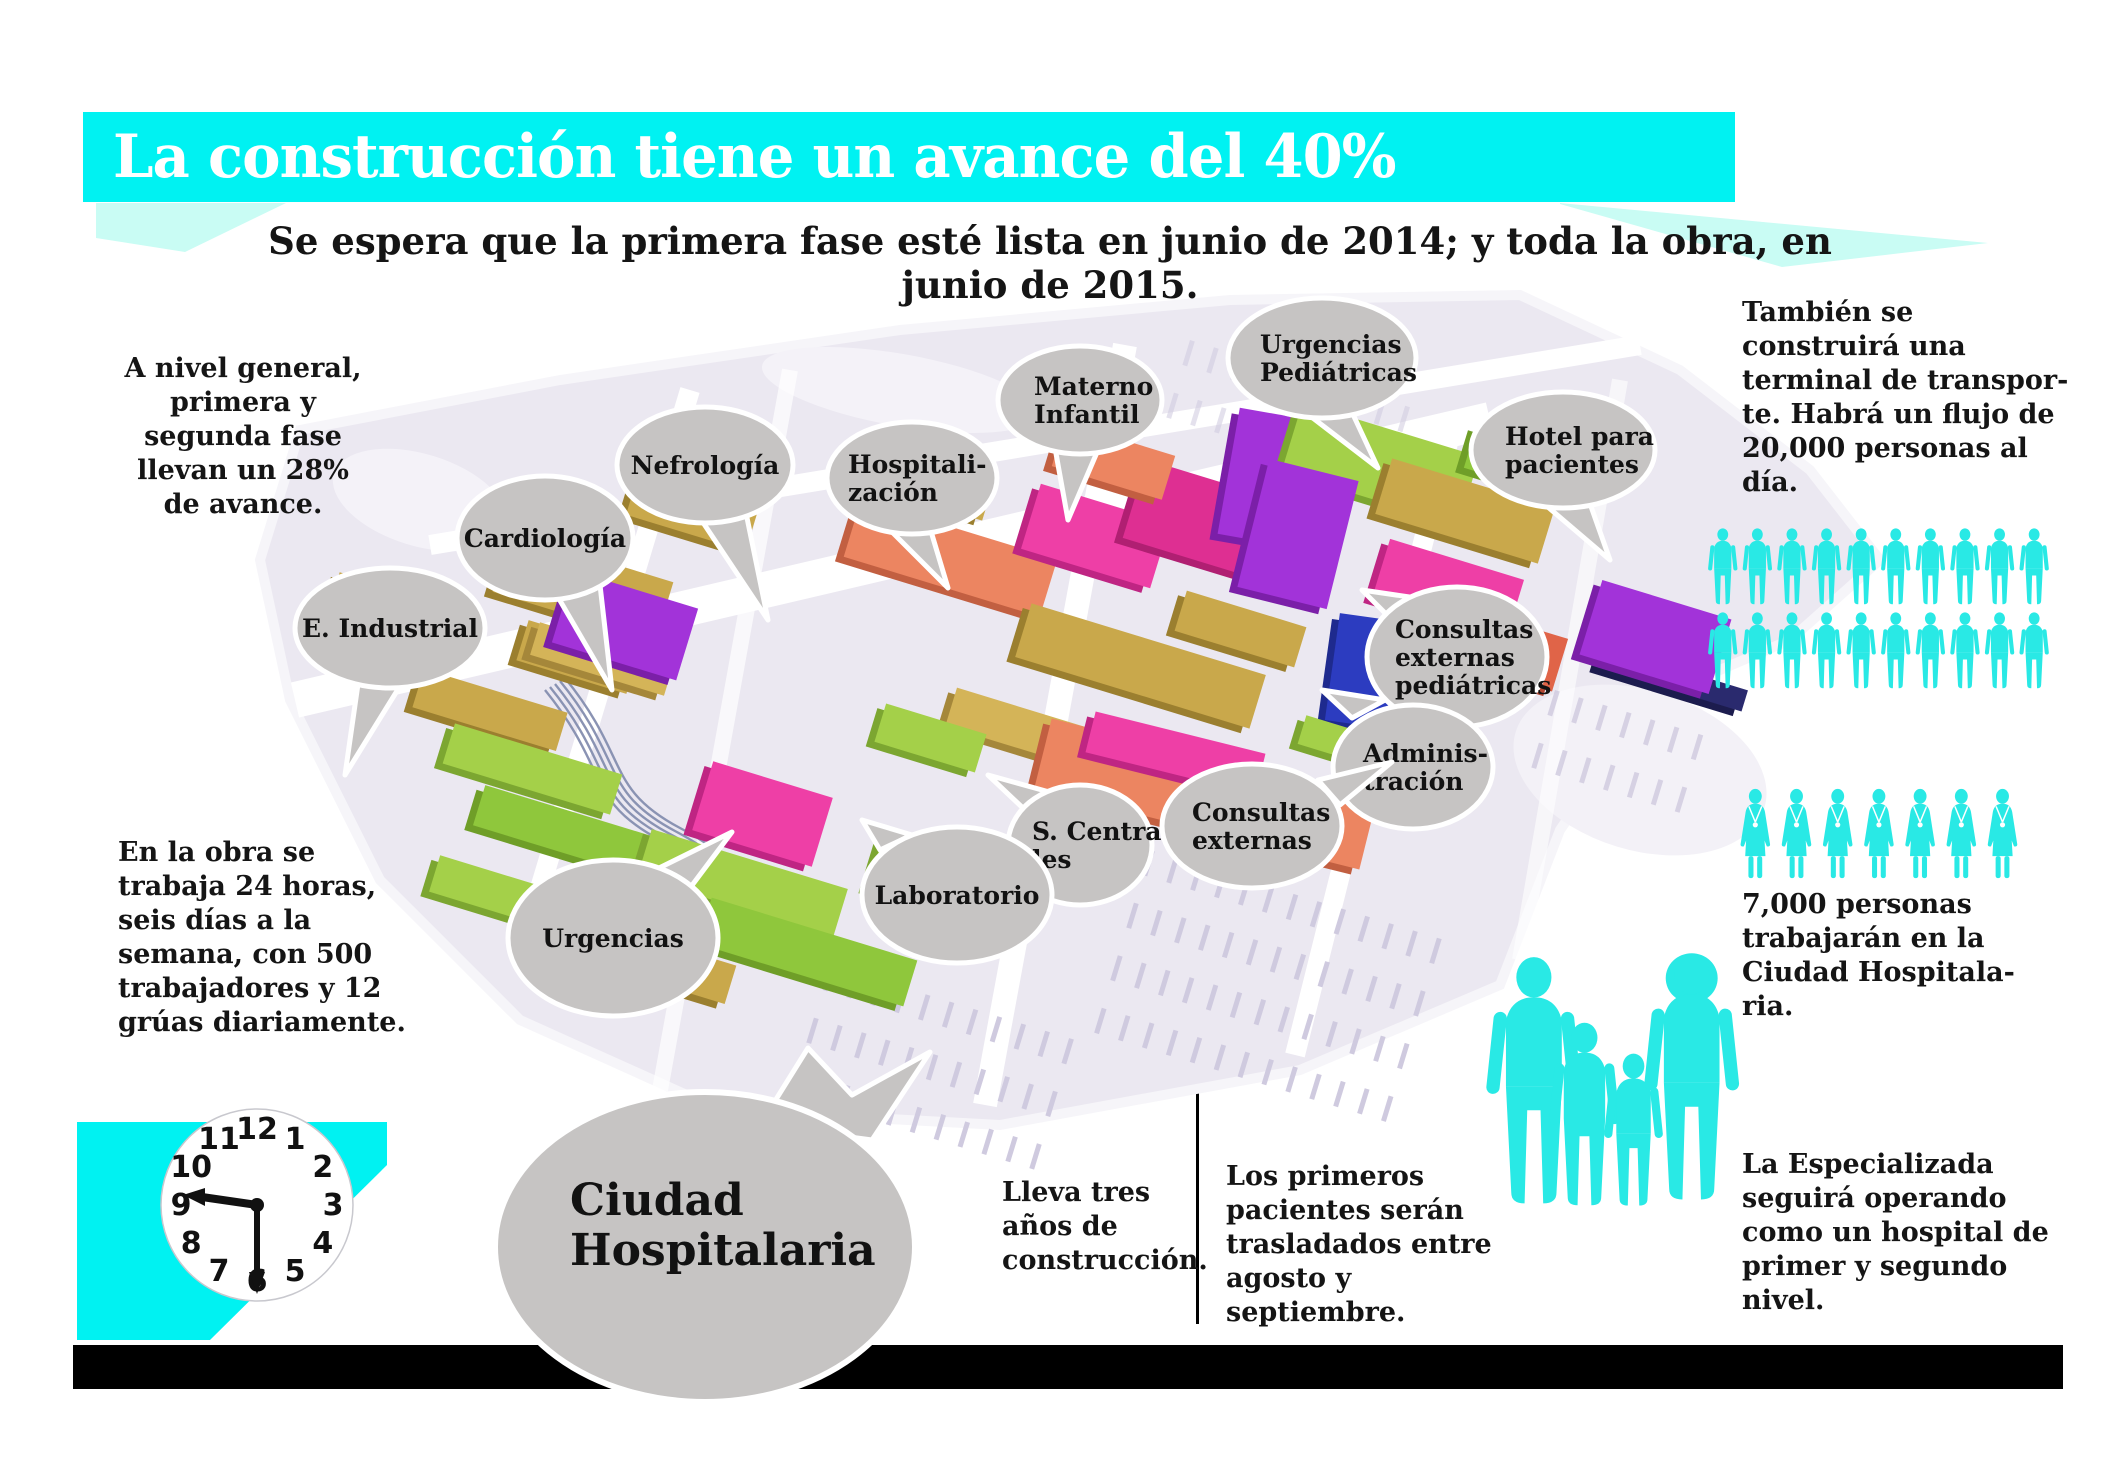  I want to click on callout-urgencias: Urgencias, so click(620, 924).